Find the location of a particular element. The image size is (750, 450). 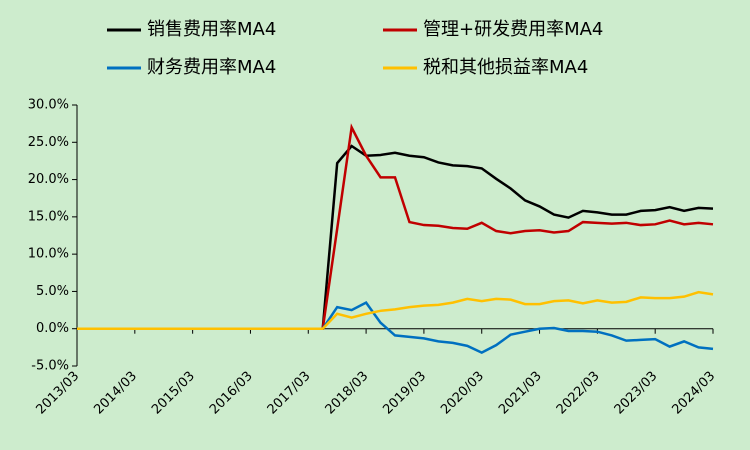

y-tick-label: 0.0% is located at coordinates (52, 328).